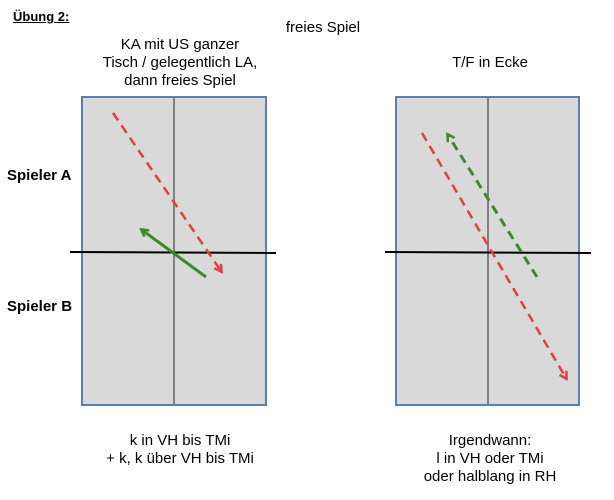 The width and height of the screenshot is (614, 500). What do you see at coordinates (180, 458) in the screenshot?
I see `left-caption-line-2: + k, k über VH bis TMi` at bounding box center [180, 458].